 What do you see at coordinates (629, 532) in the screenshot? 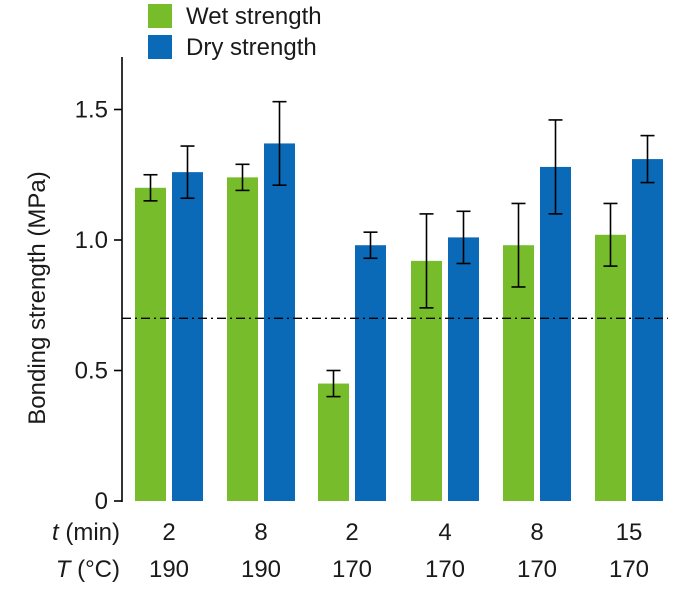
I see `time-tick-label: 15` at bounding box center [629, 532].